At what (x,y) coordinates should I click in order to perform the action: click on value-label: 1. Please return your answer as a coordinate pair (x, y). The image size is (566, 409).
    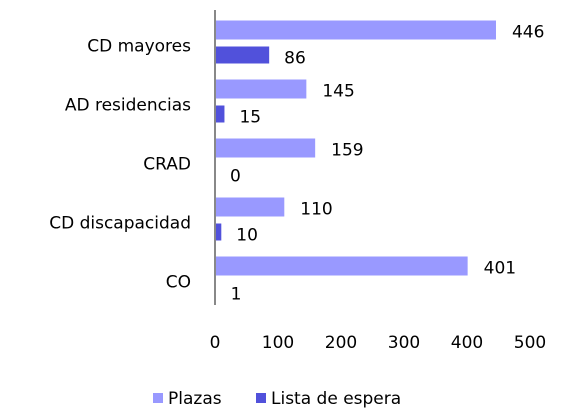
    Looking at the image, I should click on (236, 295).